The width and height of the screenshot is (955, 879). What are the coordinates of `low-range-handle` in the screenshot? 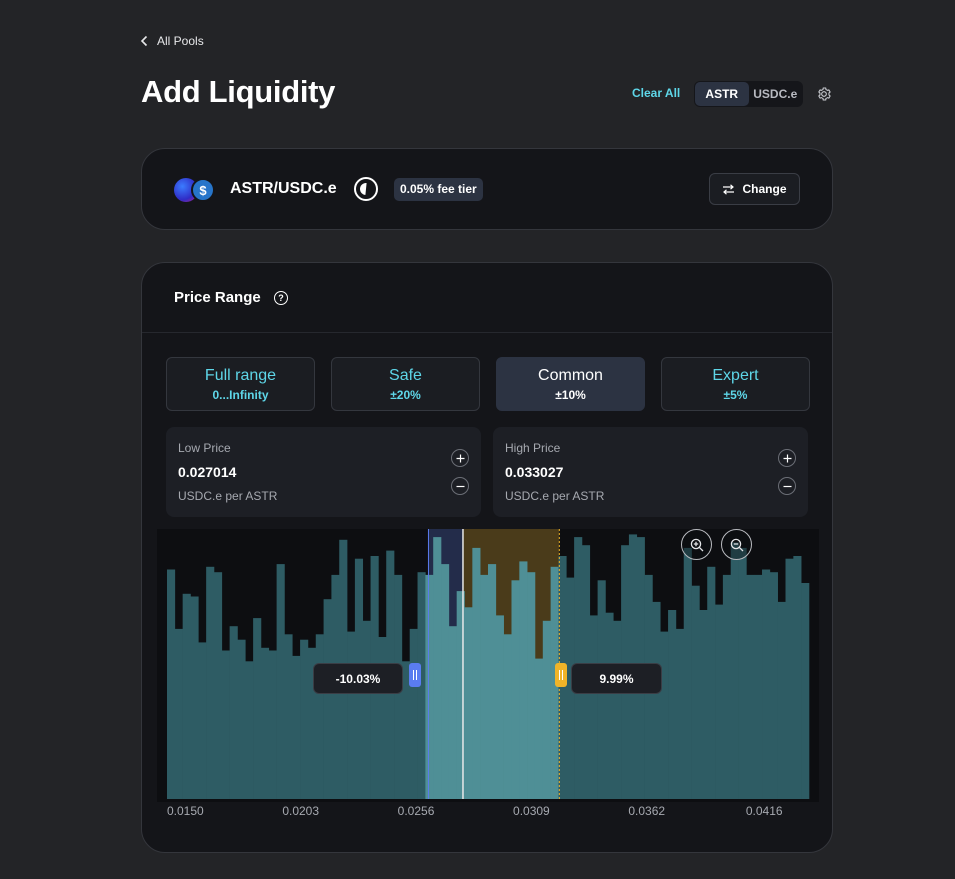 It's located at (415, 675).